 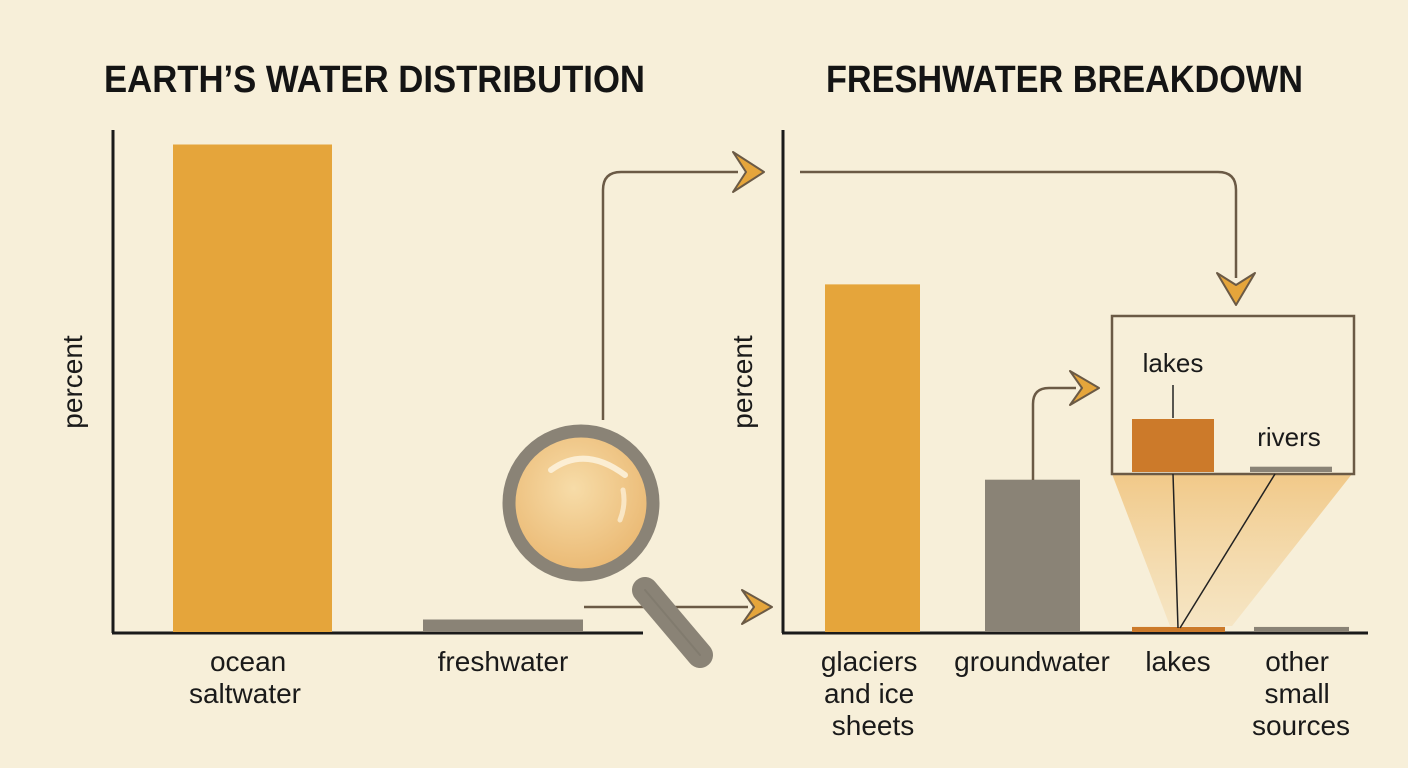 I want to click on x-tick-glaciers-line3: sheets, so click(x=873, y=725).